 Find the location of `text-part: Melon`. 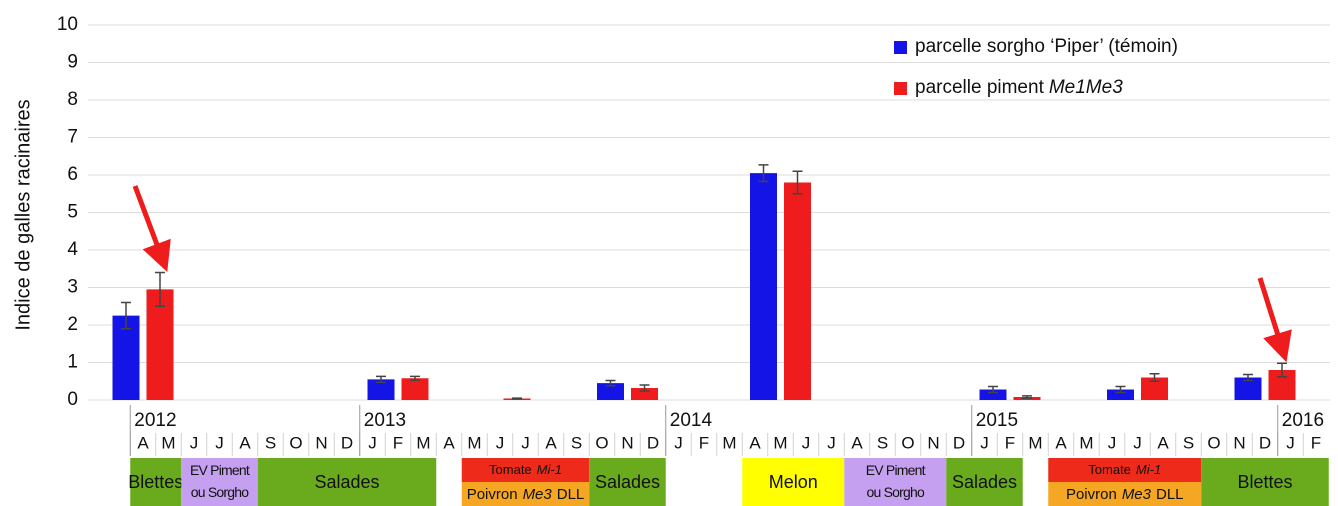

text-part: Melon is located at coordinates (793, 482).